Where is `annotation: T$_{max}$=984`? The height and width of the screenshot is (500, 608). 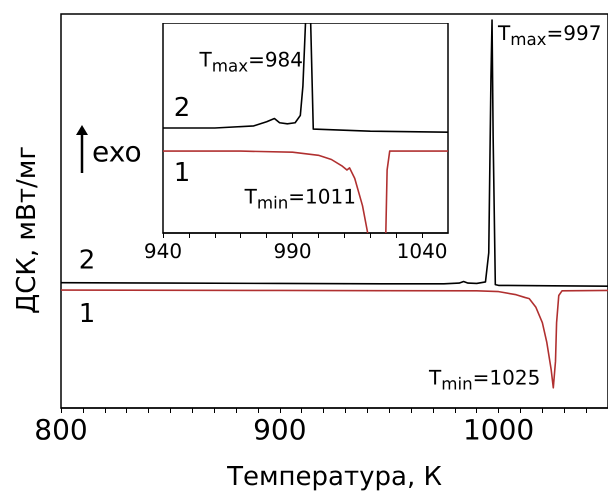 annotation: T$_{max}$=984 is located at coordinates (251, 61).